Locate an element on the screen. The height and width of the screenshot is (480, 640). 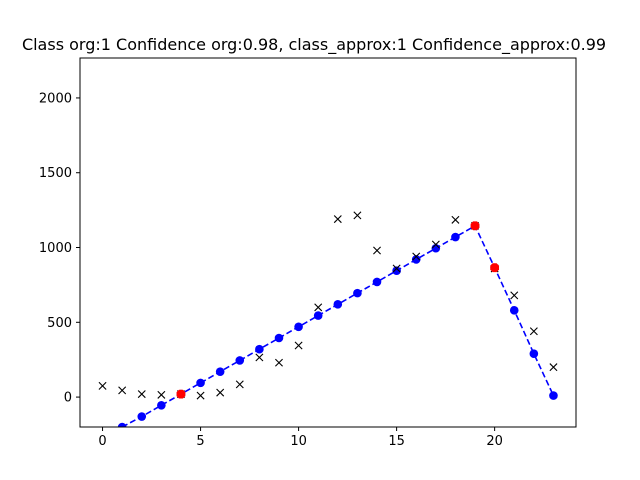
y-tick-label: 1000 is located at coordinates (55, 248).